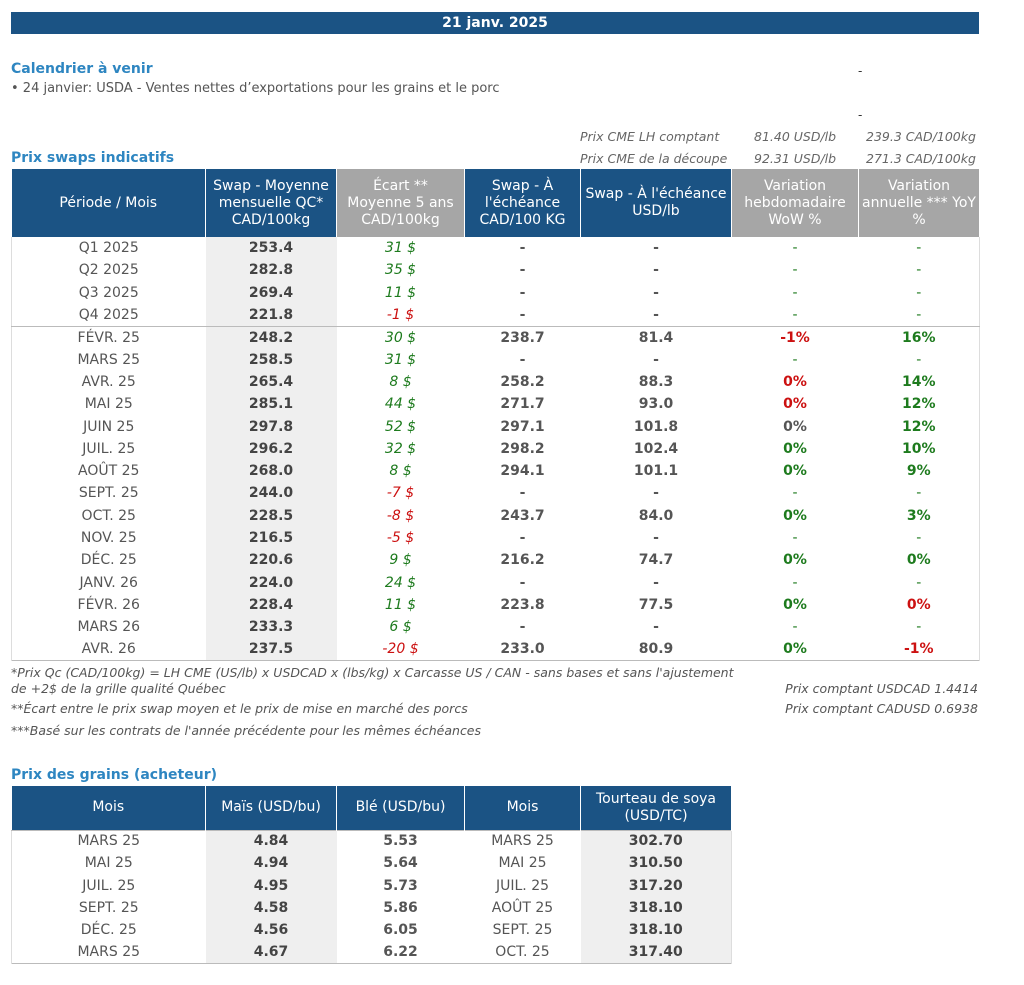  What do you see at coordinates (271, 359) in the screenshot?
I see `swap-monthly-cell: 258.5` at bounding box center [271, 359].